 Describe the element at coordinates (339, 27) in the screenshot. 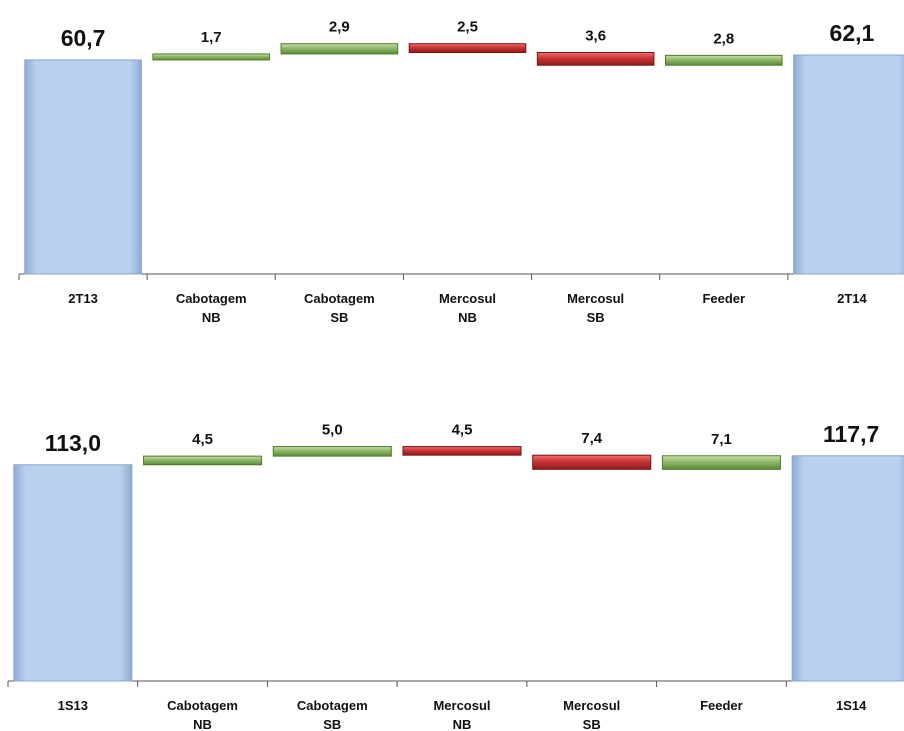

I see `data-label: 2,9` at that location.